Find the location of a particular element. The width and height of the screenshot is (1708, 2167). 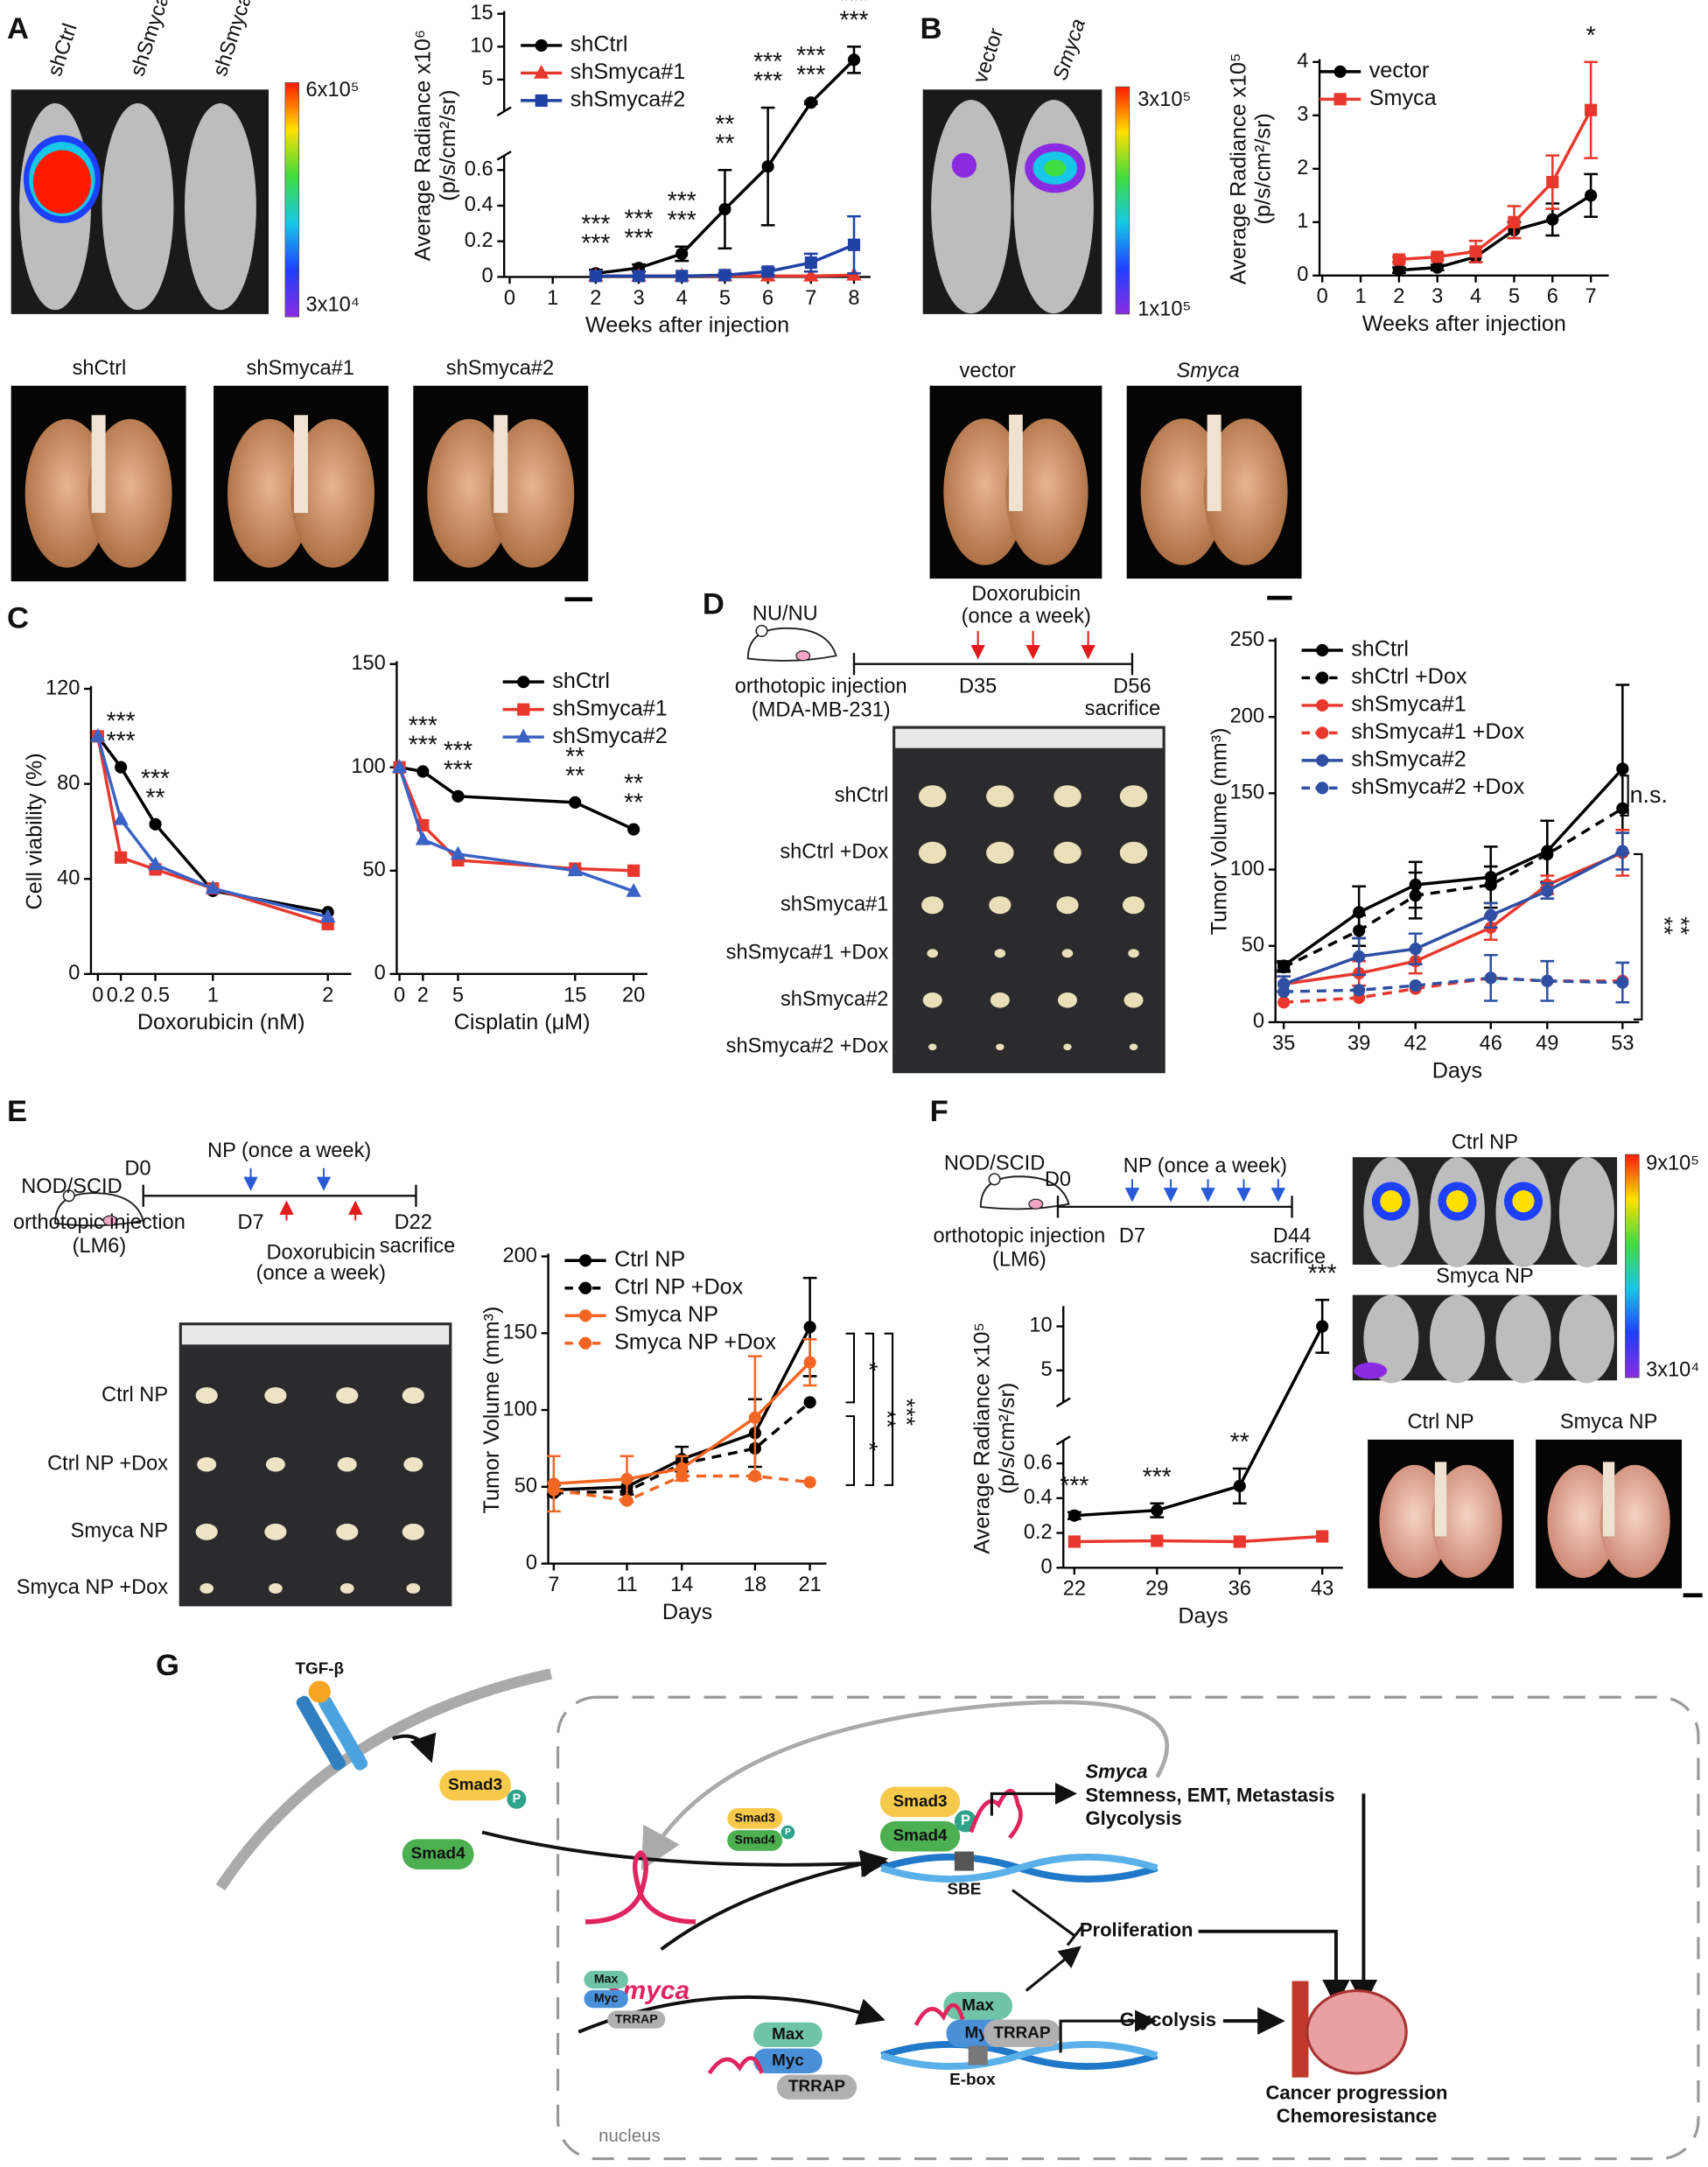

legend-marker is located at coordinates (523, 709).